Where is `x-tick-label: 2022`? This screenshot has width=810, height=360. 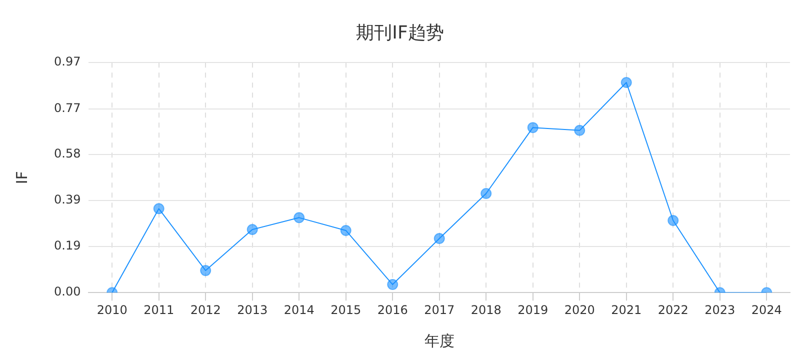
x-tick-label: 2022 is located at coordinates (673, 309).